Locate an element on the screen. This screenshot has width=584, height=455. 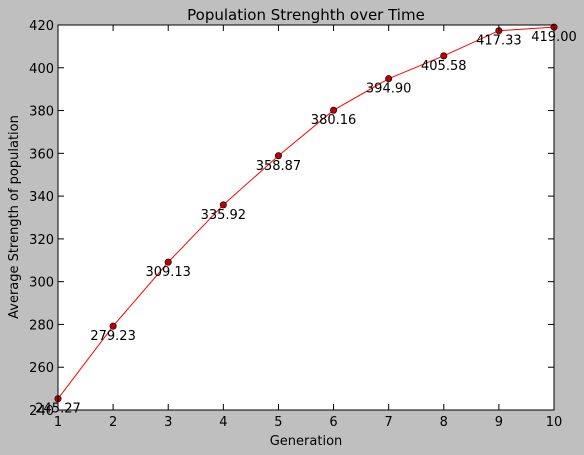
x-tick-label-6: 6 is located at coordinates (333, 422).